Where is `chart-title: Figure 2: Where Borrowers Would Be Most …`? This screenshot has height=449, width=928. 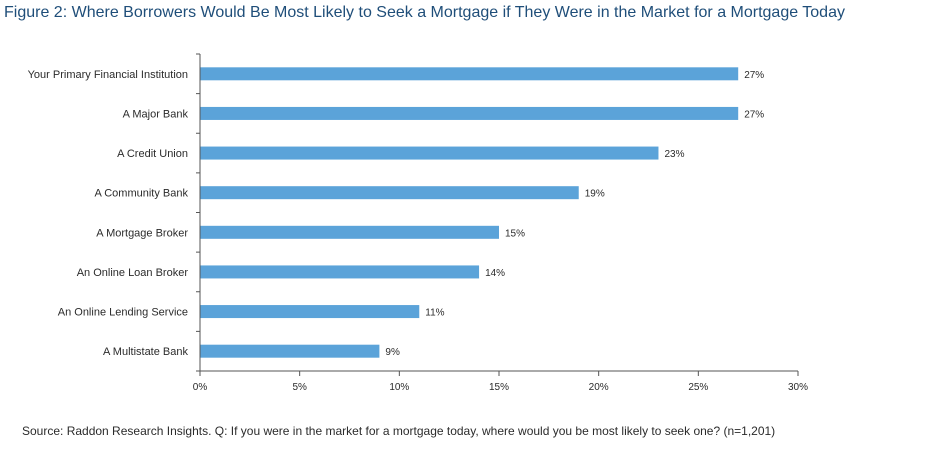
chart-title: Figure 2: Where Borrowers Would Be Most … is located at coordinates (424, 12).